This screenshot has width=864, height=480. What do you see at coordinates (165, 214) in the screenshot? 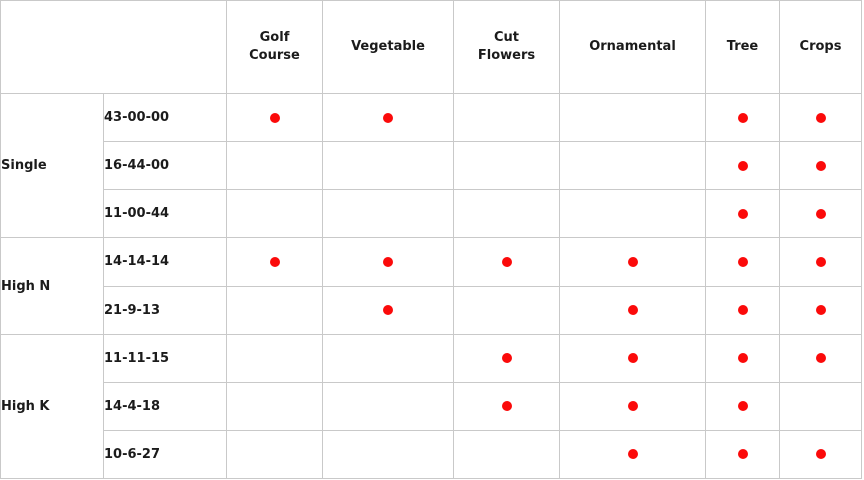
I see `formula-cell: 11-00-44` at bounding box center [165, 214].